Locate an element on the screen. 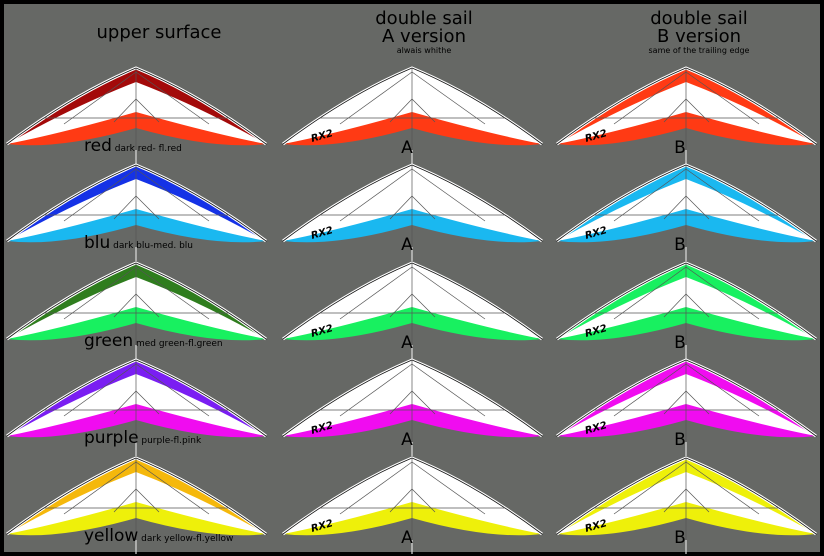 The width and height of the screenshot is (824, 556). header-a-version: double sail A version alwais whithe is located at coordinates (424, 33).